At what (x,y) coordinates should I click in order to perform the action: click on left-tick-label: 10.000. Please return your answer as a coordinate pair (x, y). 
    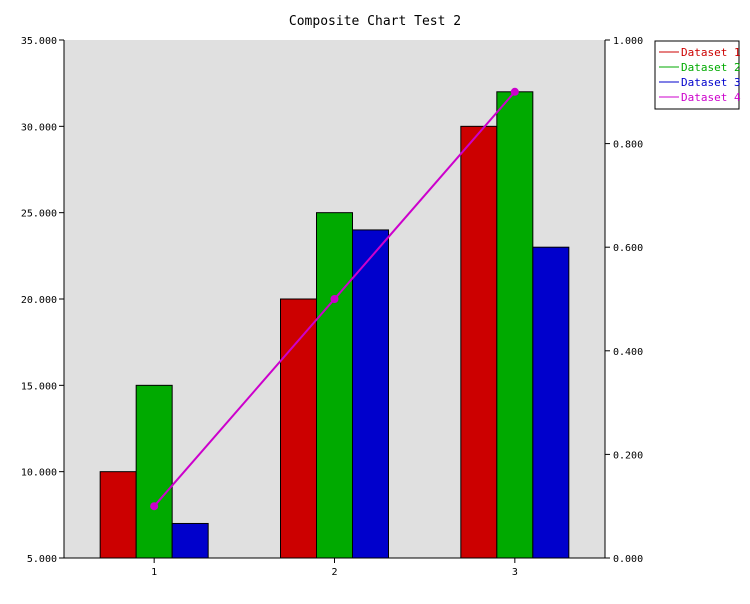
    Looking at the image, I should click on (39, 473).